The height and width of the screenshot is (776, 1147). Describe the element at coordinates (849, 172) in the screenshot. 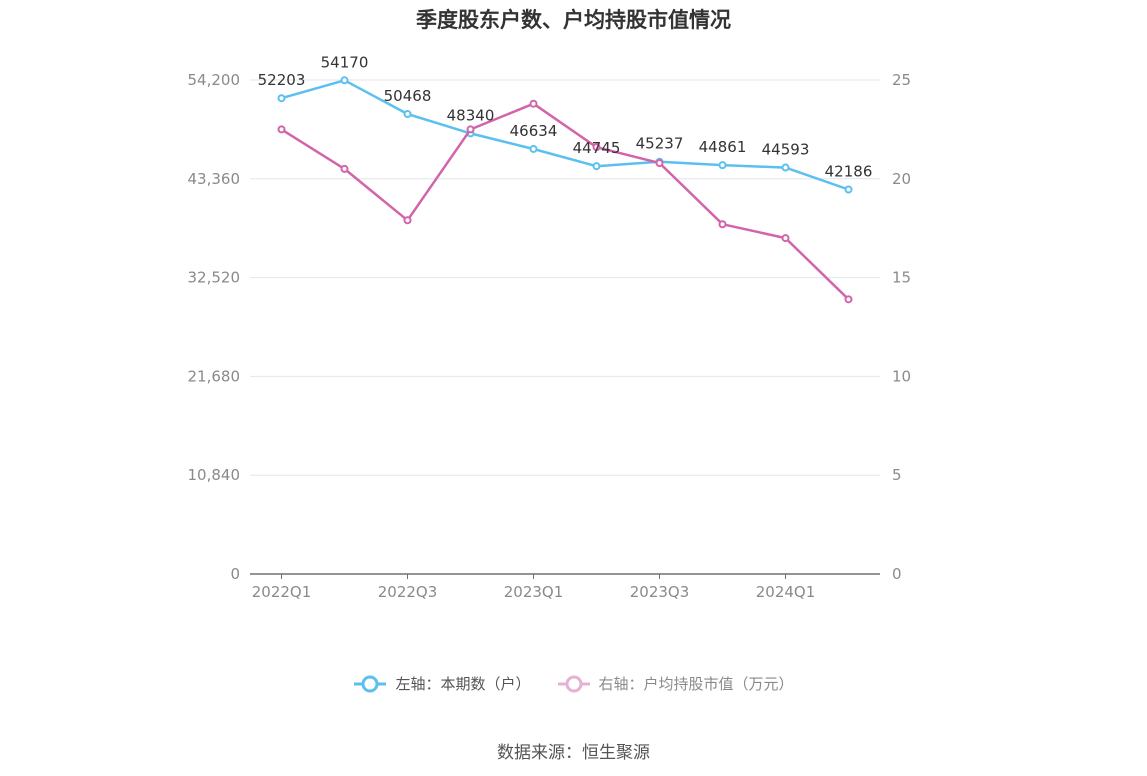

I see `data-label-holders: 42186` at that location.